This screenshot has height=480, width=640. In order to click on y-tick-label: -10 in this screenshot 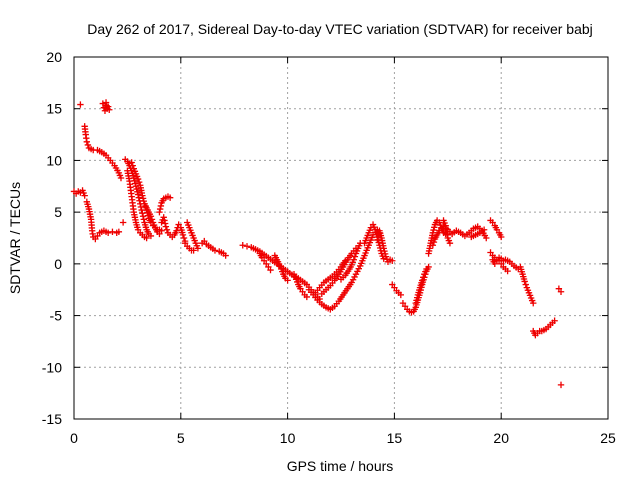, I will do `click(52, 367)`.